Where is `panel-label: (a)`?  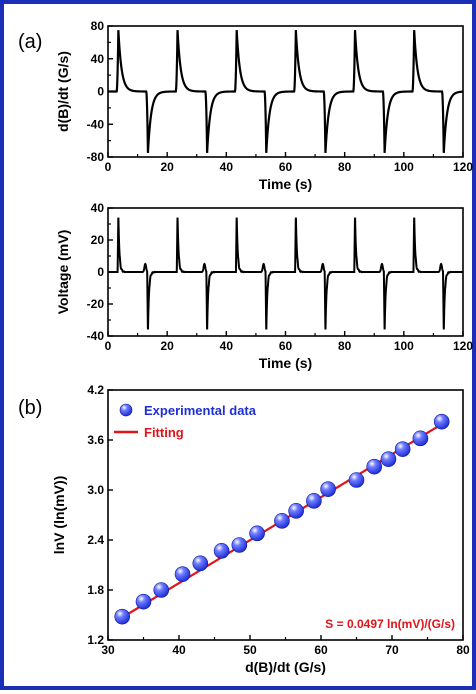
panel-label: (a) is located at coordinates (30, 42).